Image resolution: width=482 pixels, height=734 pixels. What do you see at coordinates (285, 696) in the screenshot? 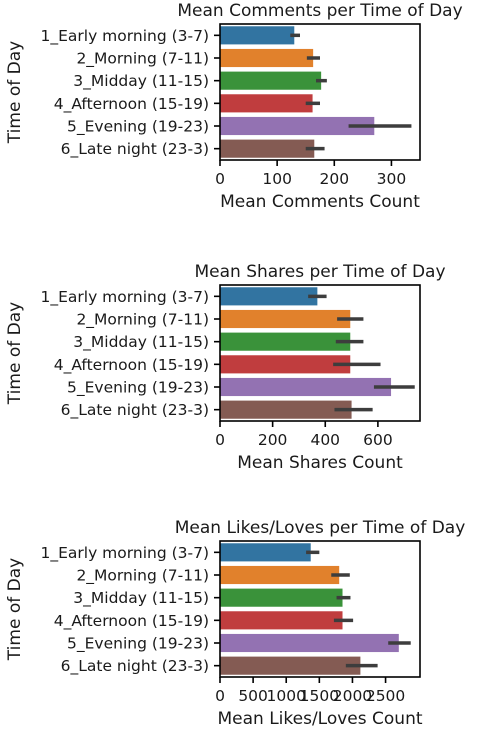
I see `x-tick-label: 1000` at bounding box center [285, 696].